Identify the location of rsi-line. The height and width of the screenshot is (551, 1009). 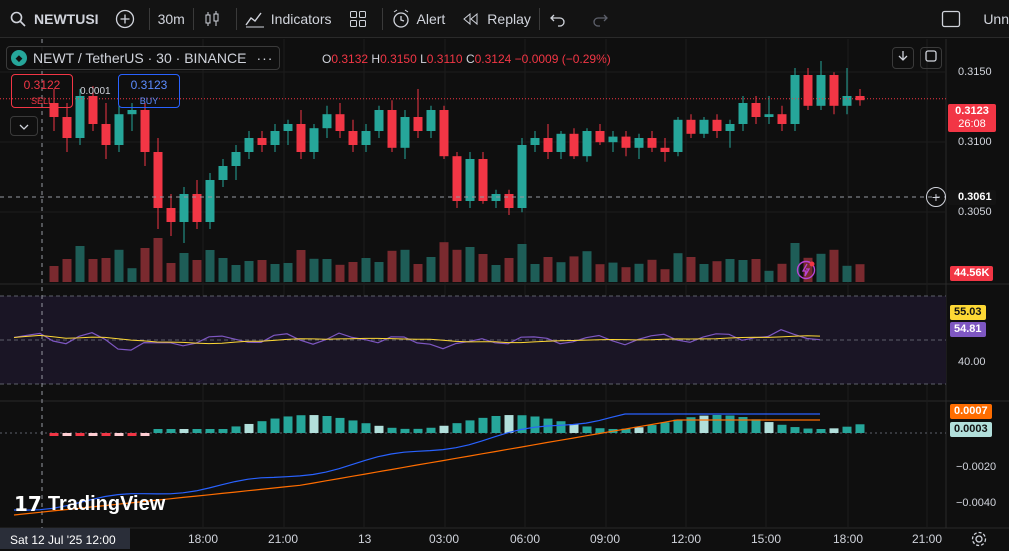
(417, 340).